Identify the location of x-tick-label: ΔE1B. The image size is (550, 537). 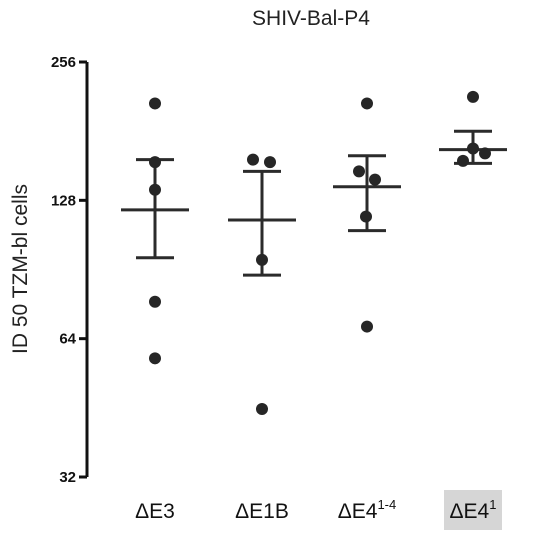
(262, 511).